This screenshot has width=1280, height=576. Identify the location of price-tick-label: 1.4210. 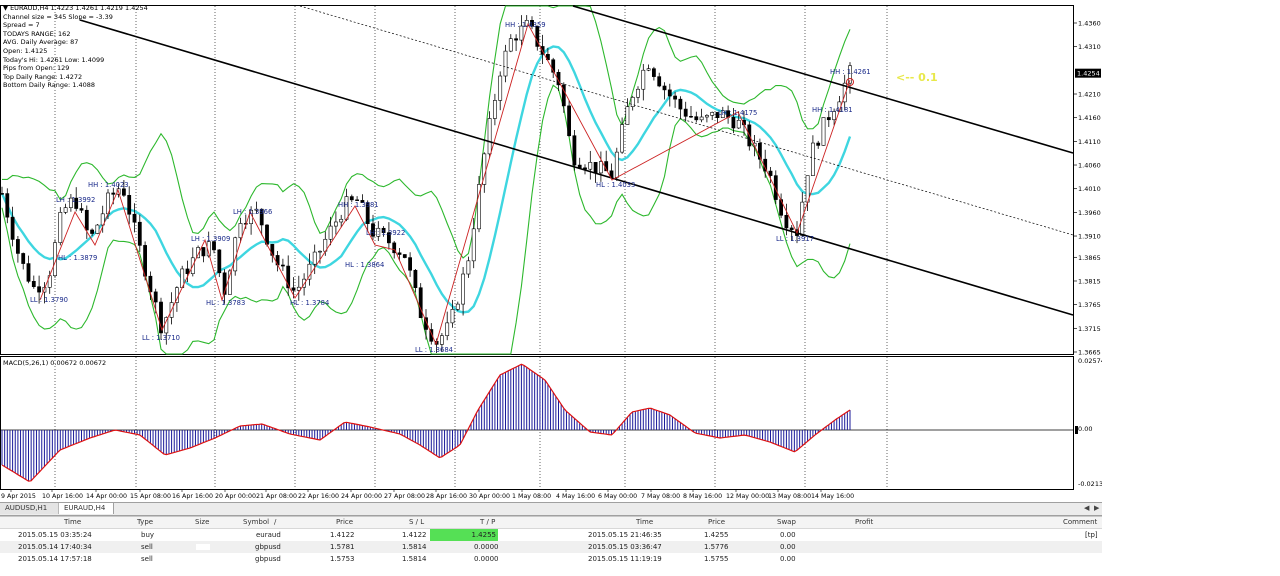
(1089, 95).